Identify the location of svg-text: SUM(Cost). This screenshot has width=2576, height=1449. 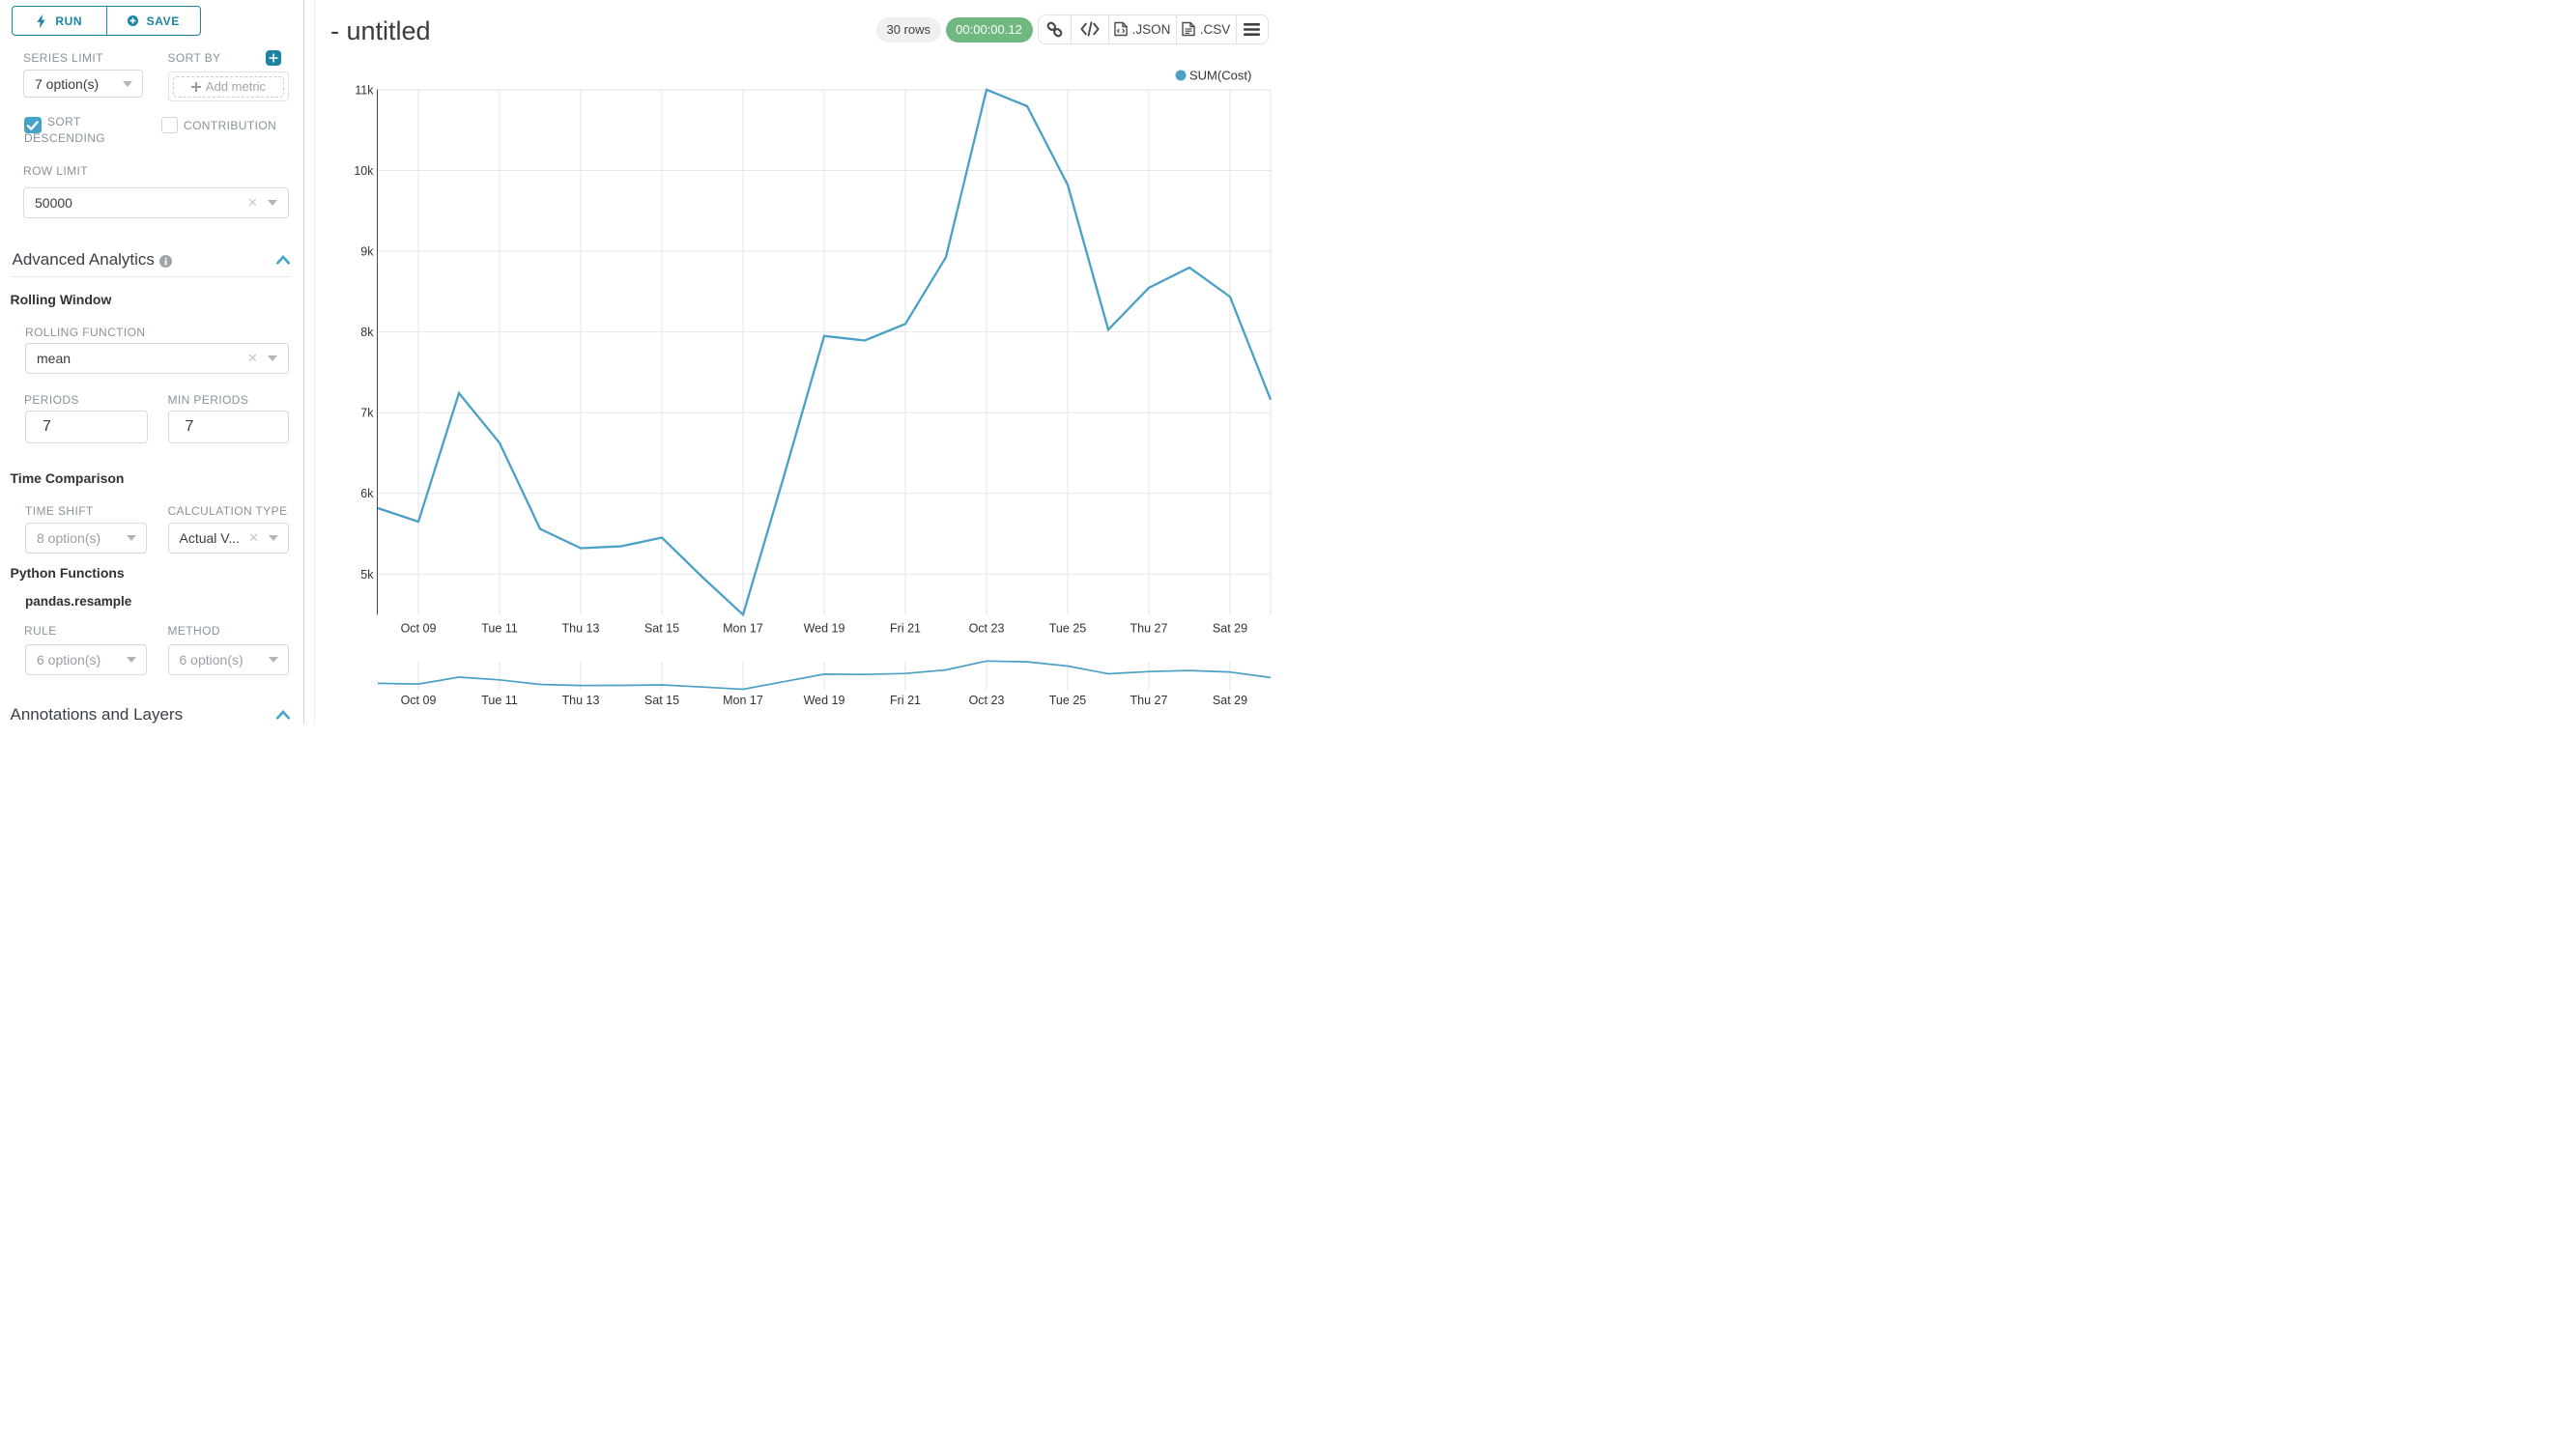
(1220, 76).